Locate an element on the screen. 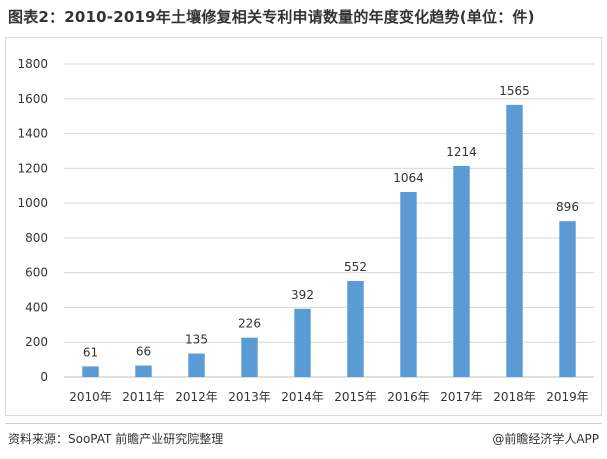 This screenshot has height=459, width=607. x-tick-label: 2017年 is located at coordinates (461, 397).